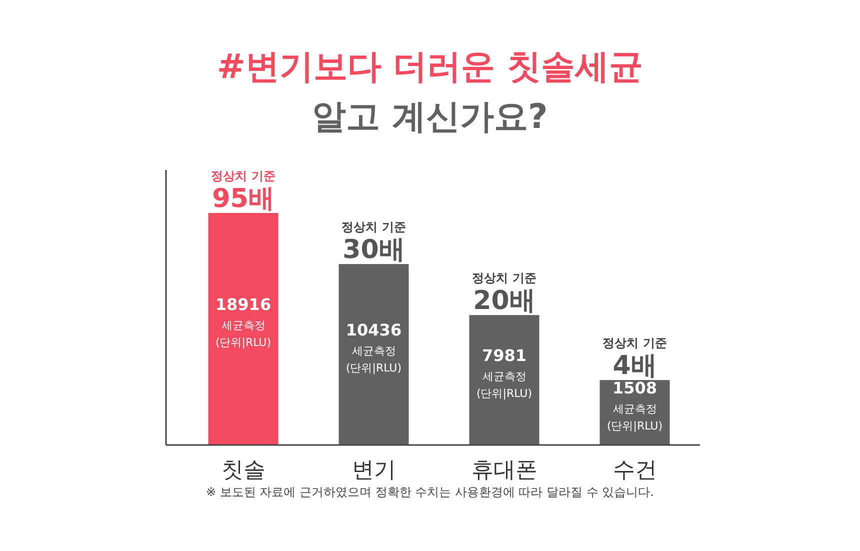 This screenshot has height=551, width=860. Describe the element at coordinates (243, 199) in the screenshot. I see `annotation: 95배` at that location.